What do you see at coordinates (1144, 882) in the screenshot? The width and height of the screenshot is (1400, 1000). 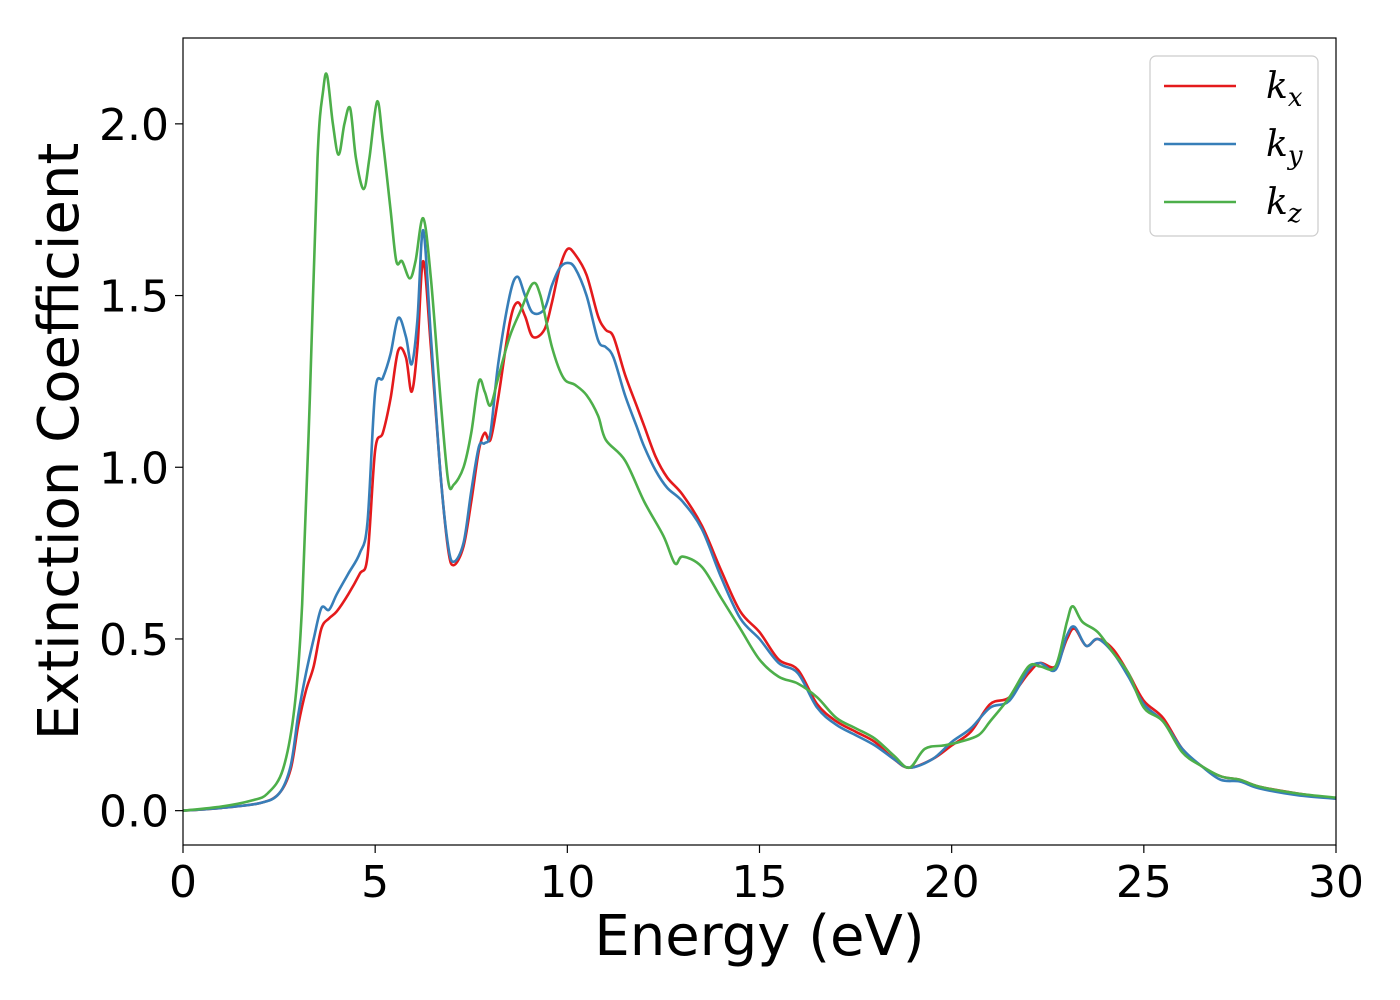 I see `x-tick-label: 25` at bounding box center [1144, 882].